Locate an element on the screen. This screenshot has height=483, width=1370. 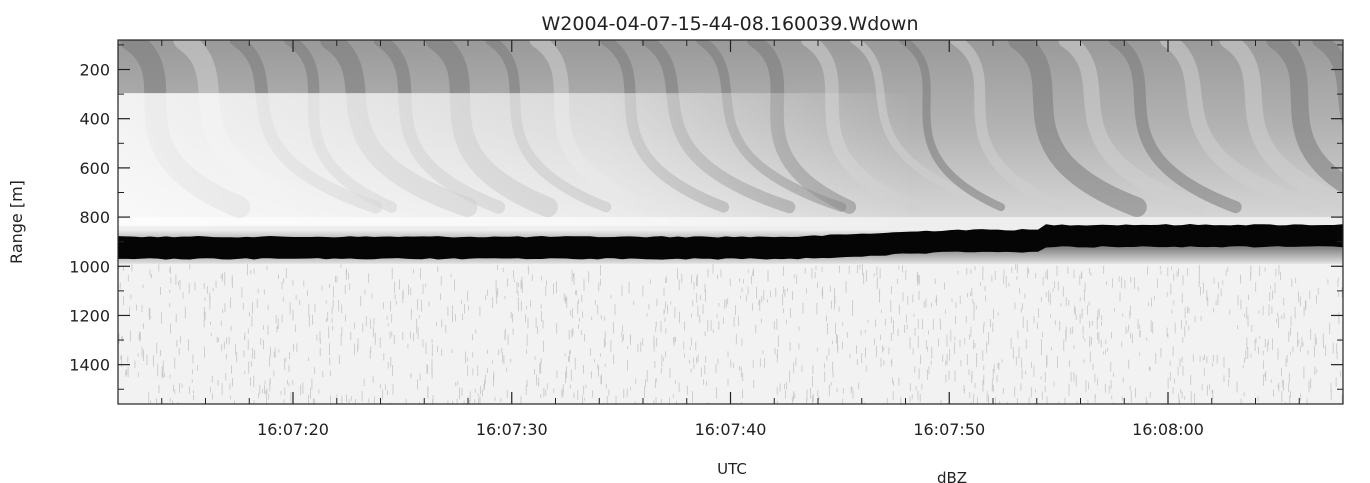
y-axis-label: Range [m] is located at coordinates (16, 222).